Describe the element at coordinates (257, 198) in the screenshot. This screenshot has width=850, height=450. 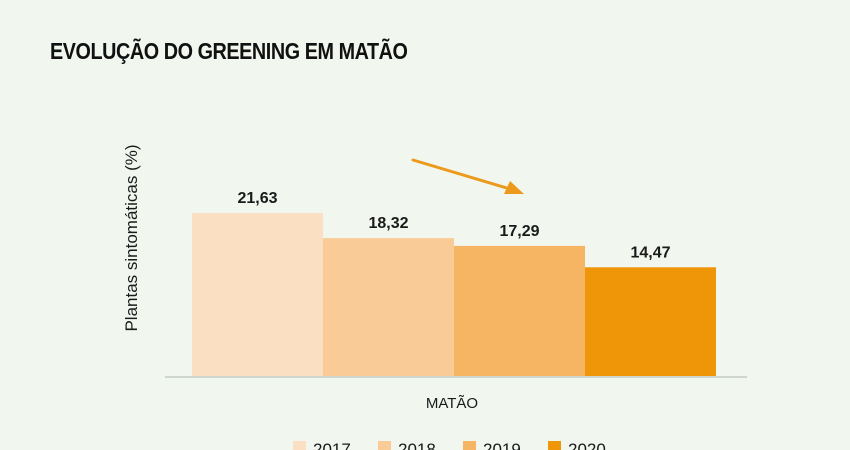
I see `bar-value-2017: 21,63` at that location.